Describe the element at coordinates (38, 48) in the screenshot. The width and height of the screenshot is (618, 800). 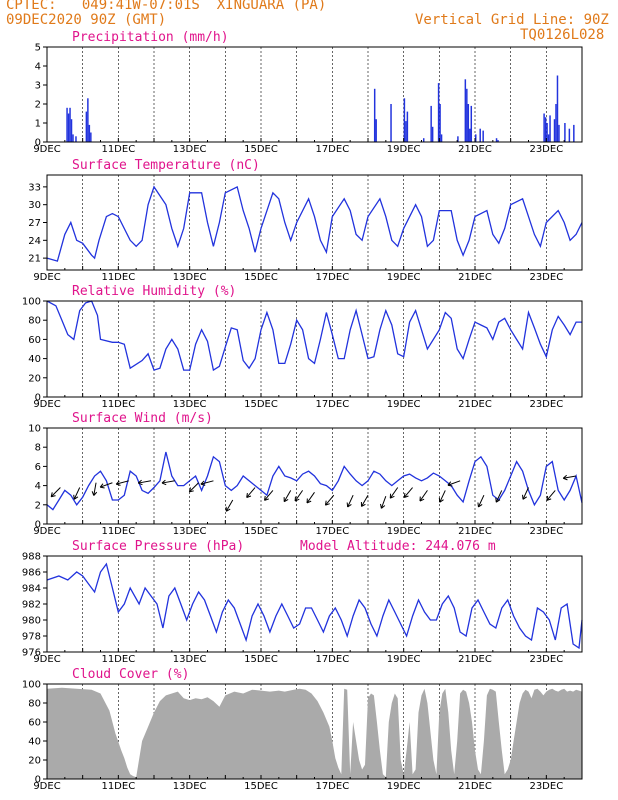
I see `y-tick-label: 5` at that location.